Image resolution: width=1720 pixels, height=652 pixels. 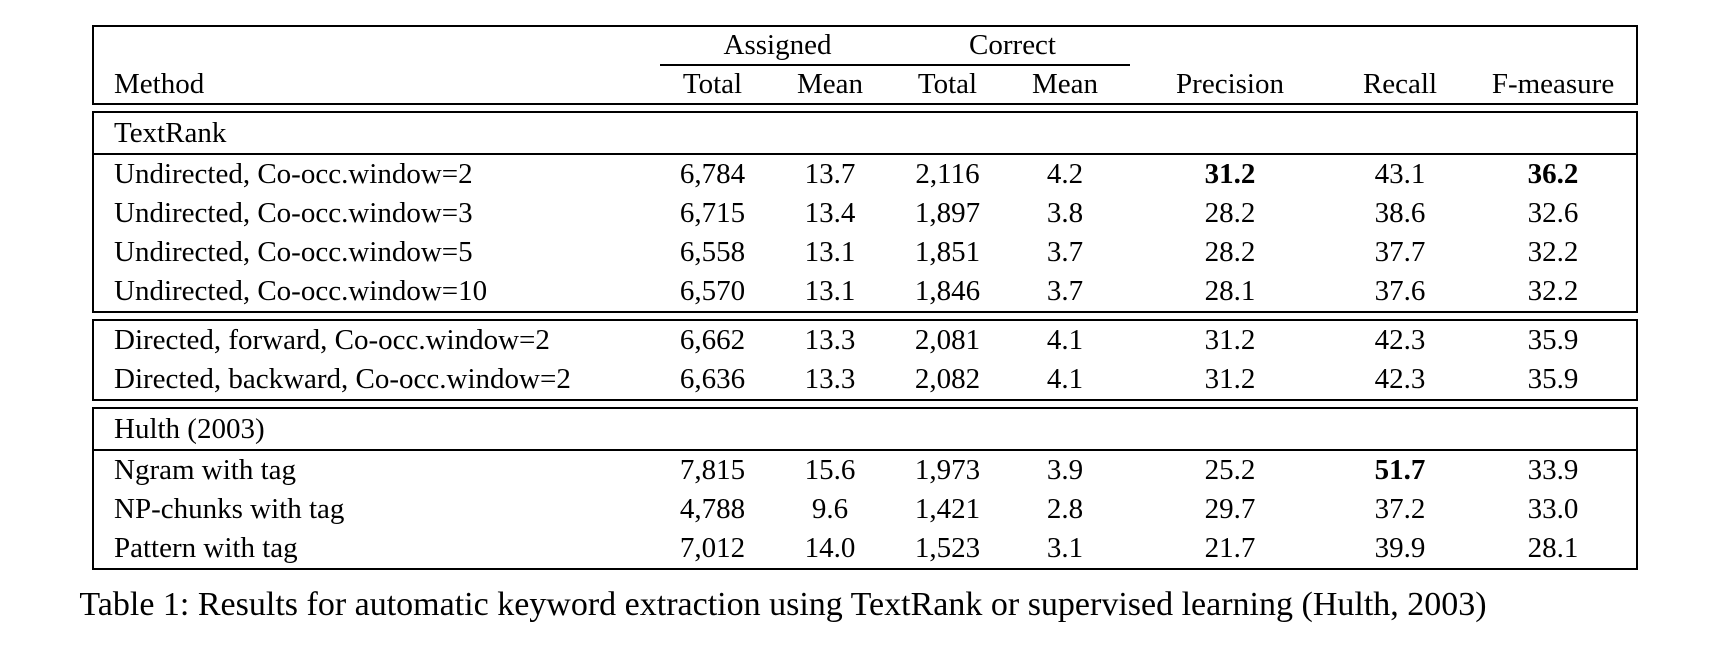 I want to click on correct-mean-cell: 3.7, so click(x=1065, y=291).